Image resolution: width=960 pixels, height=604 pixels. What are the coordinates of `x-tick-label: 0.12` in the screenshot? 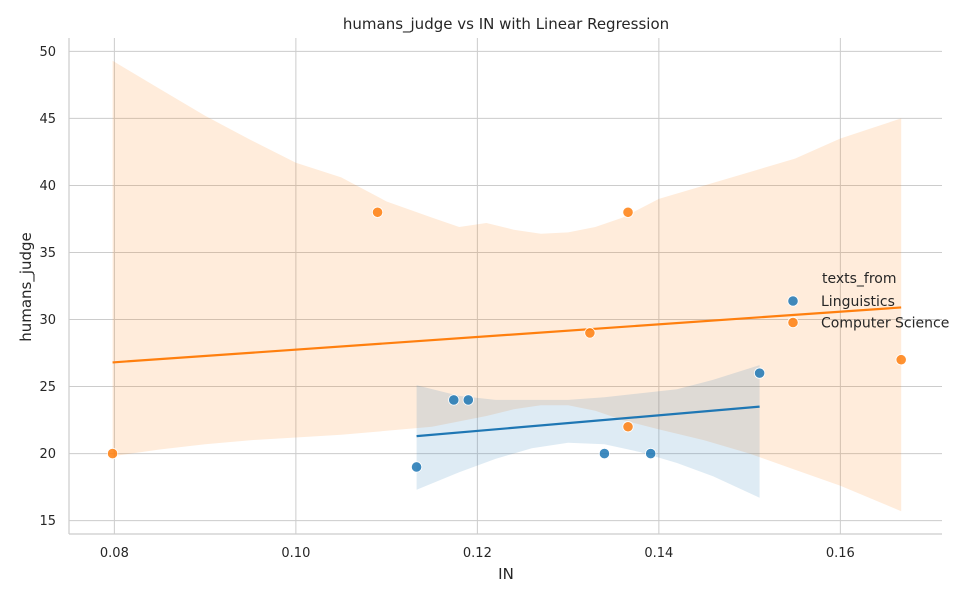 It's located at (477, 553).